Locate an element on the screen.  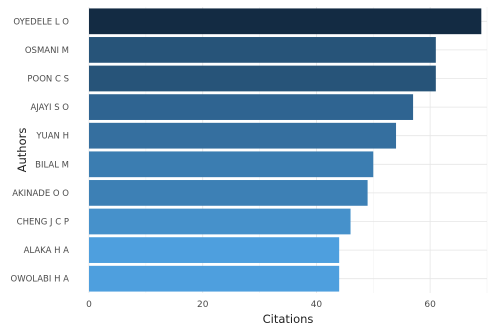
y-axis-title: Authors is located at coordinates (22, 150).